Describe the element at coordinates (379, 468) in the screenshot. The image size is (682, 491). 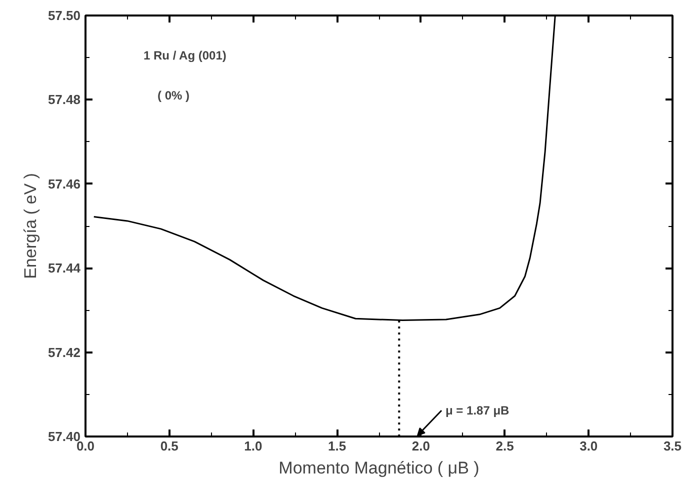
I see `x-axis-title: Momento Magnético ( μB )` at that location.